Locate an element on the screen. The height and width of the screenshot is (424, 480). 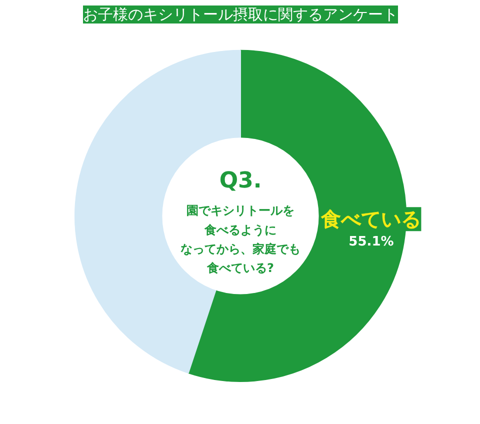
text: なってから、家庭でも is located at coordinates (240, 249).